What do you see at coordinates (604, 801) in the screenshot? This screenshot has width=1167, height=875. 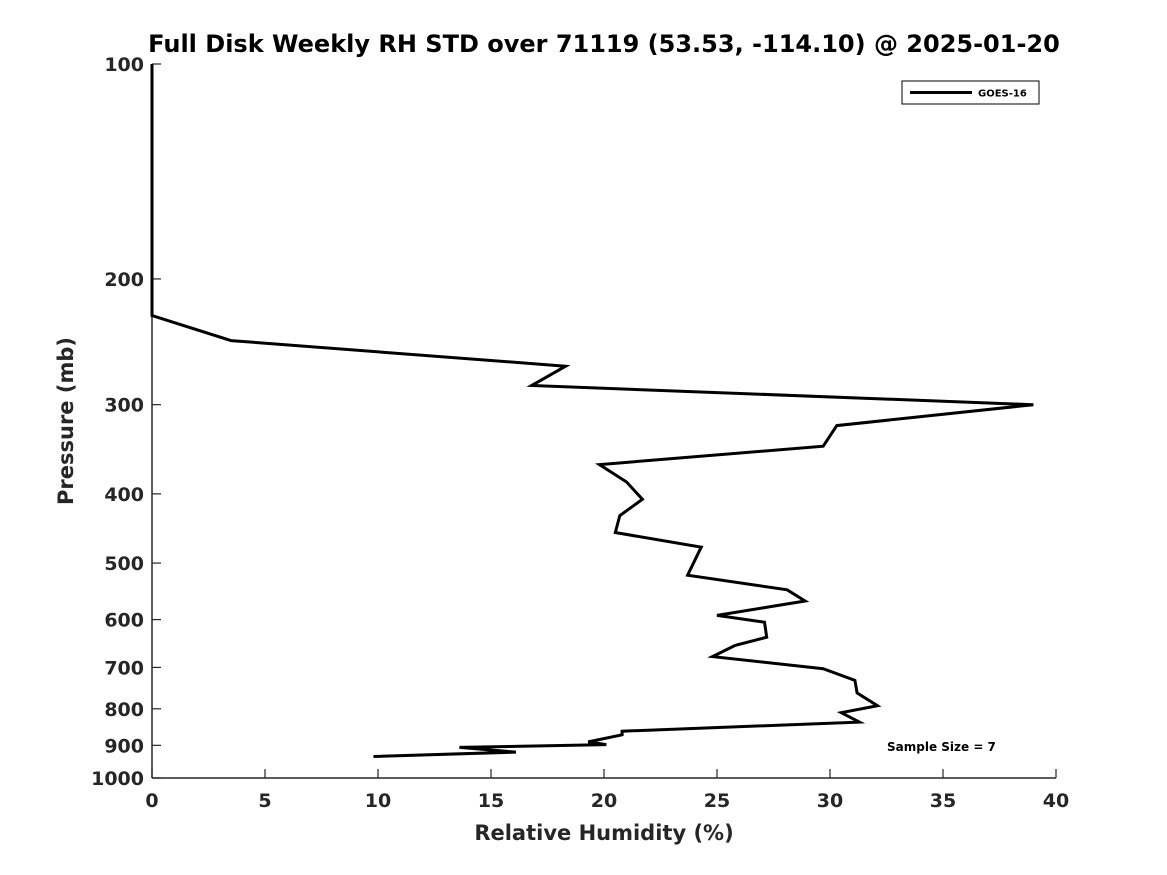 I see `x-tick-label: 20` at bounding box center [604, 801].